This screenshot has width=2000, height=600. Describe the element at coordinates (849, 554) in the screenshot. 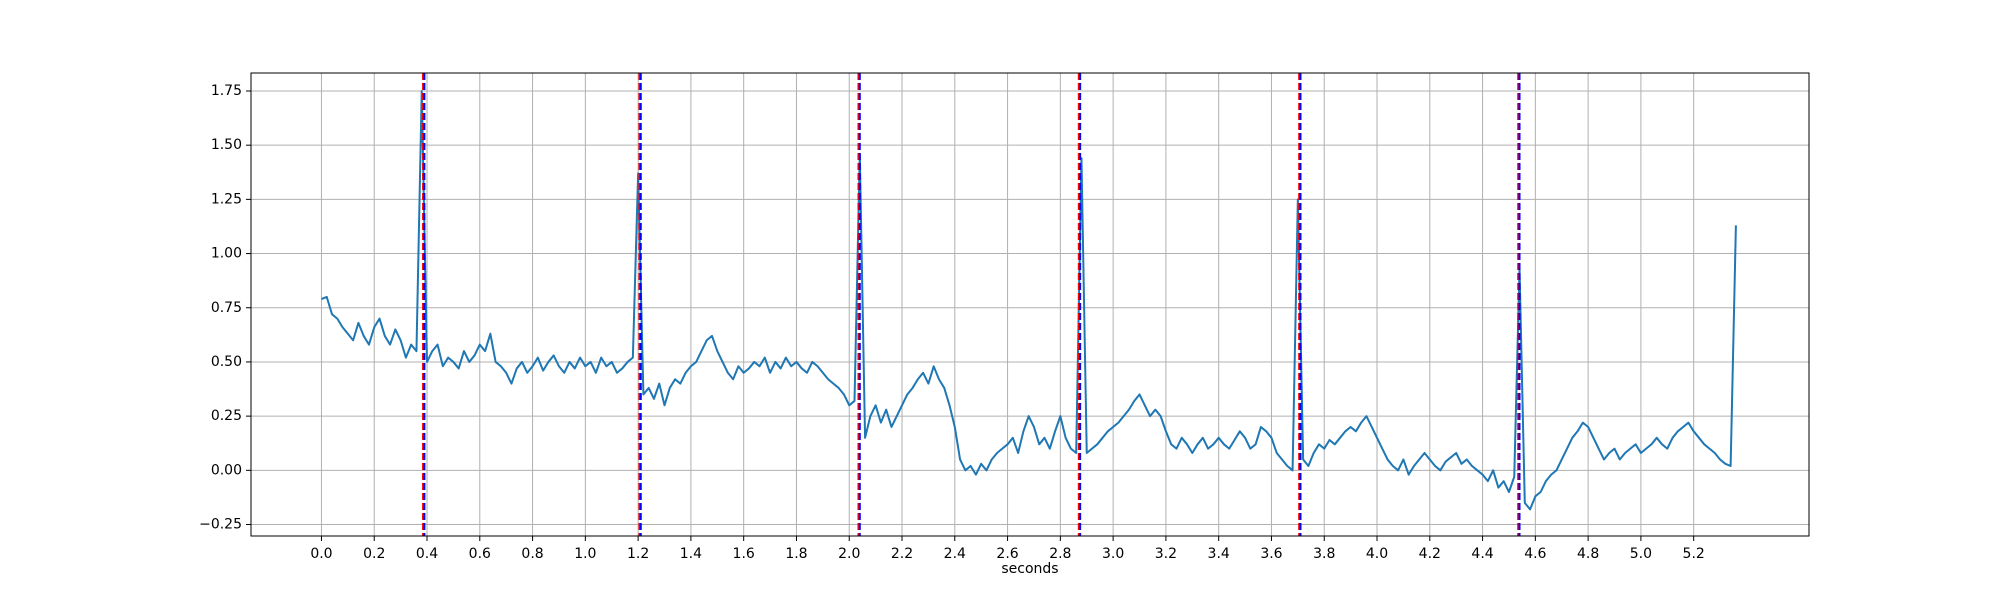

I see `x-tick-label: 2.0` at that location.